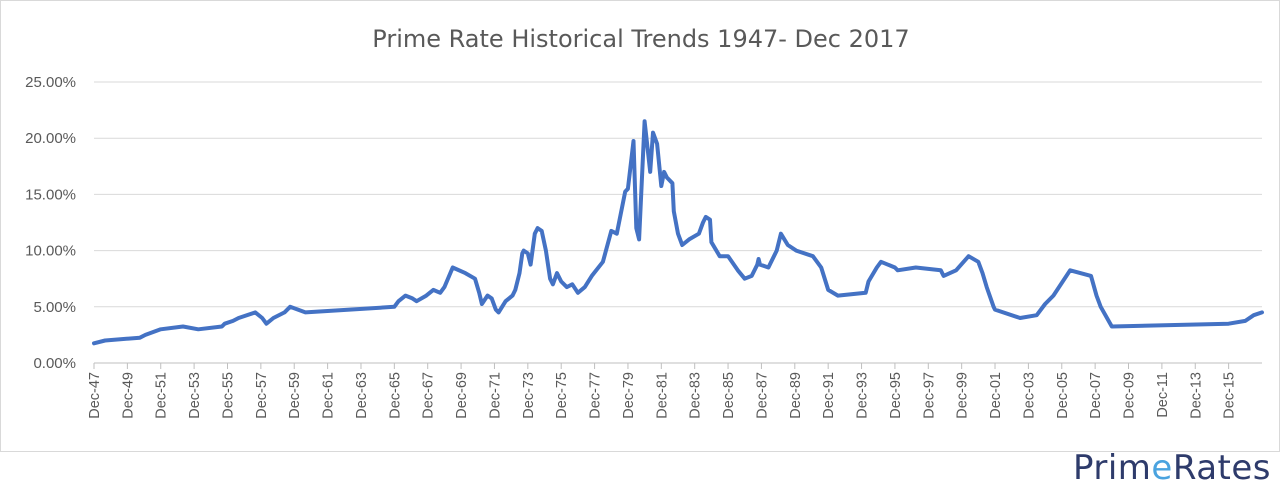 This screenshot has height=488, width=1283. Describe the element at coordinates (195, 395) in the screenshot. I see `x-tick-label: Dec-53` at that location.